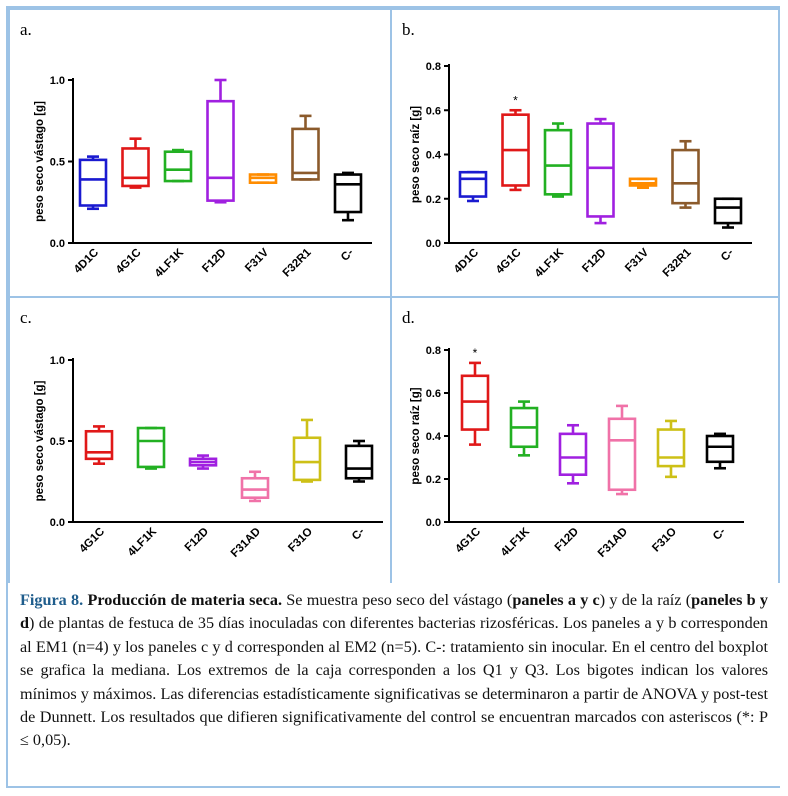  Describe the element at coordinates (26, 29) in the screenshot. I see `panel-label: a.` at that location.